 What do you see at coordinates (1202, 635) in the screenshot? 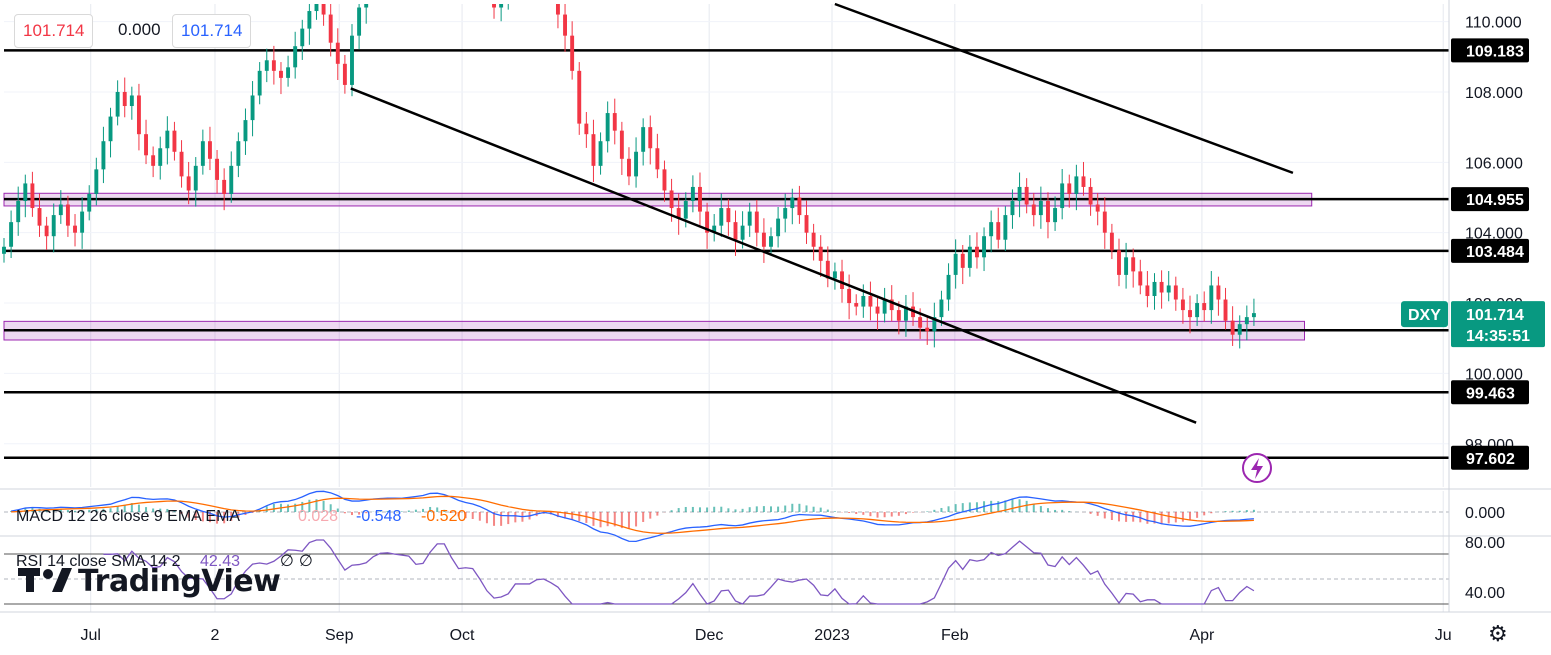
I see `x-tick-label-7: Apr` at bounding box center [1202, 635].